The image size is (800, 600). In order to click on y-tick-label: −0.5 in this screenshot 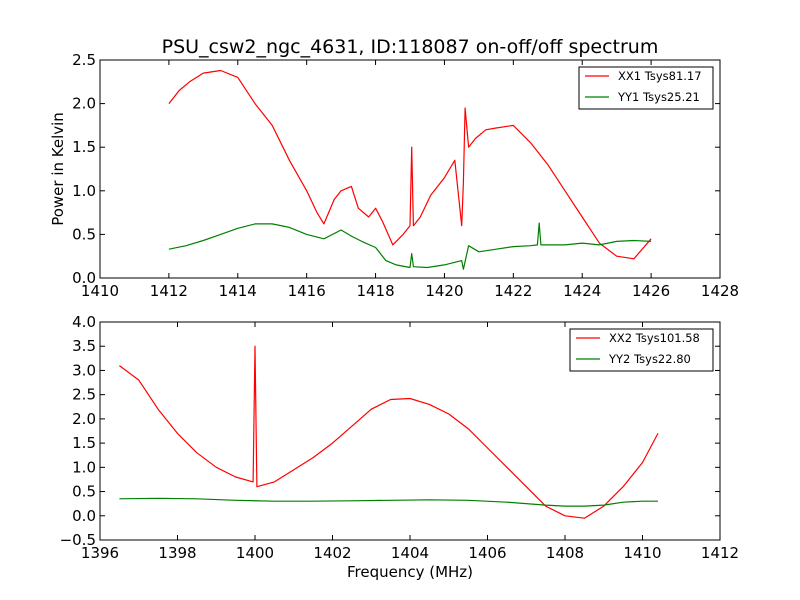, I will do `click(78, 540)`.